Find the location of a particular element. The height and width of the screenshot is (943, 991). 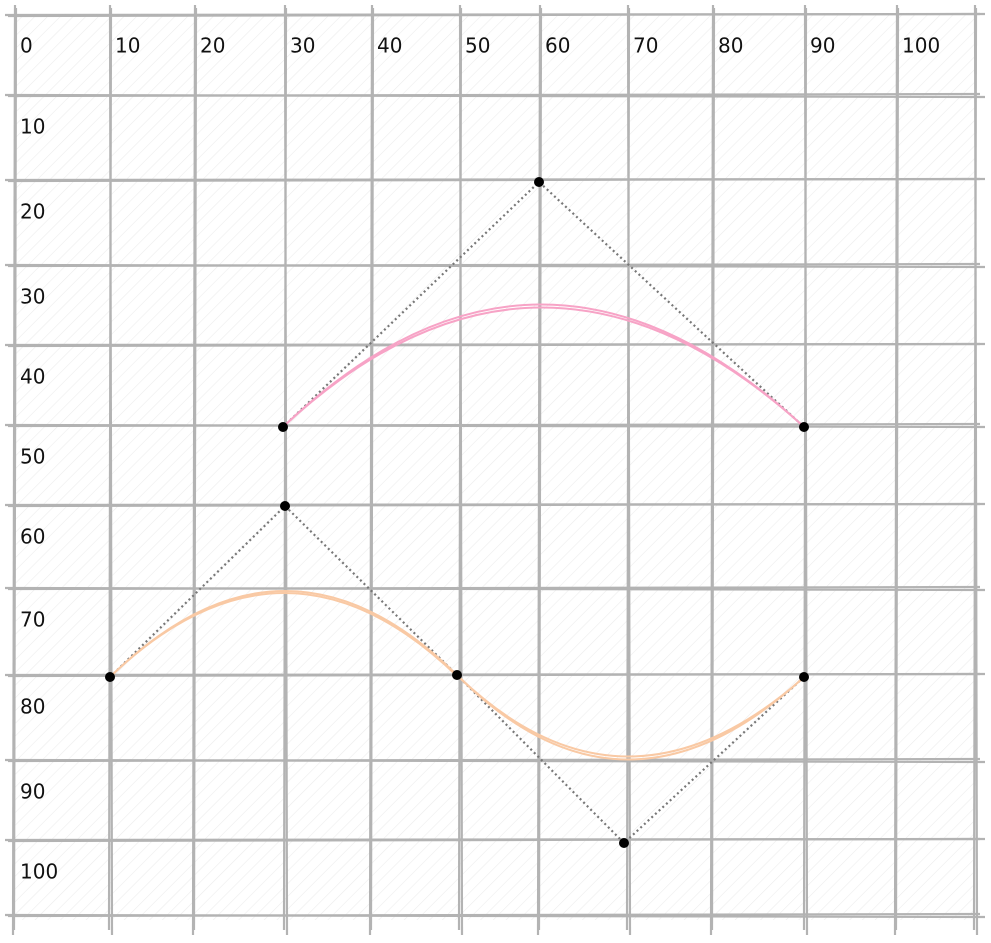

y-label: 100 is located at coordinates (39, 872).